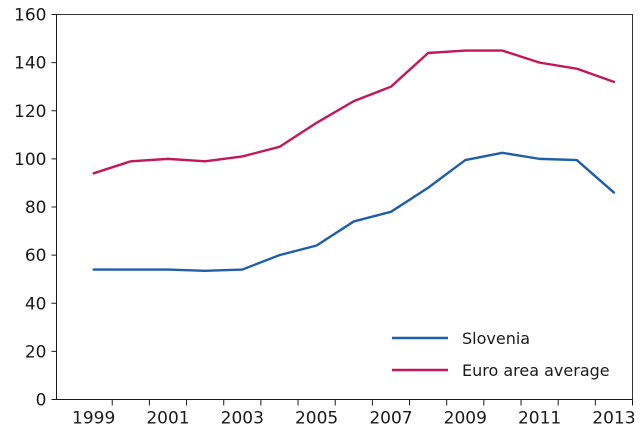 This screenshot has width=641, height=428. Describe the element at coordinates (30, 64) in the screenshot. I see `y-tick-label: 140` at that location.